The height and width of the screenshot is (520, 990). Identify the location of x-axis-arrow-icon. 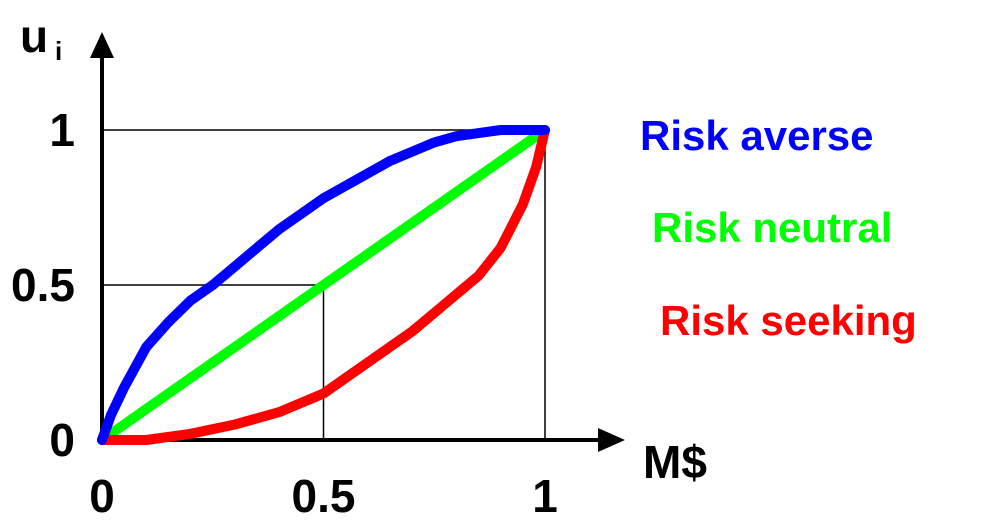
(611, 440).